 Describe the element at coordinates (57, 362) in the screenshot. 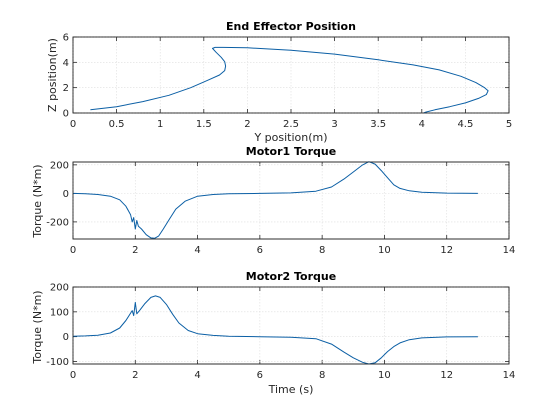

I see `y-tick-label: -100` at that location.